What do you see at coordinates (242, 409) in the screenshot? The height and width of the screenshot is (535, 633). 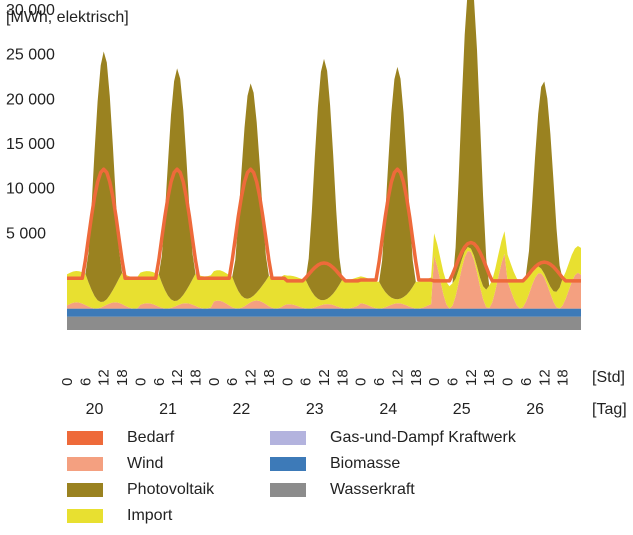 I see `day-tick-label: 22` at bounding box center [242, 409].